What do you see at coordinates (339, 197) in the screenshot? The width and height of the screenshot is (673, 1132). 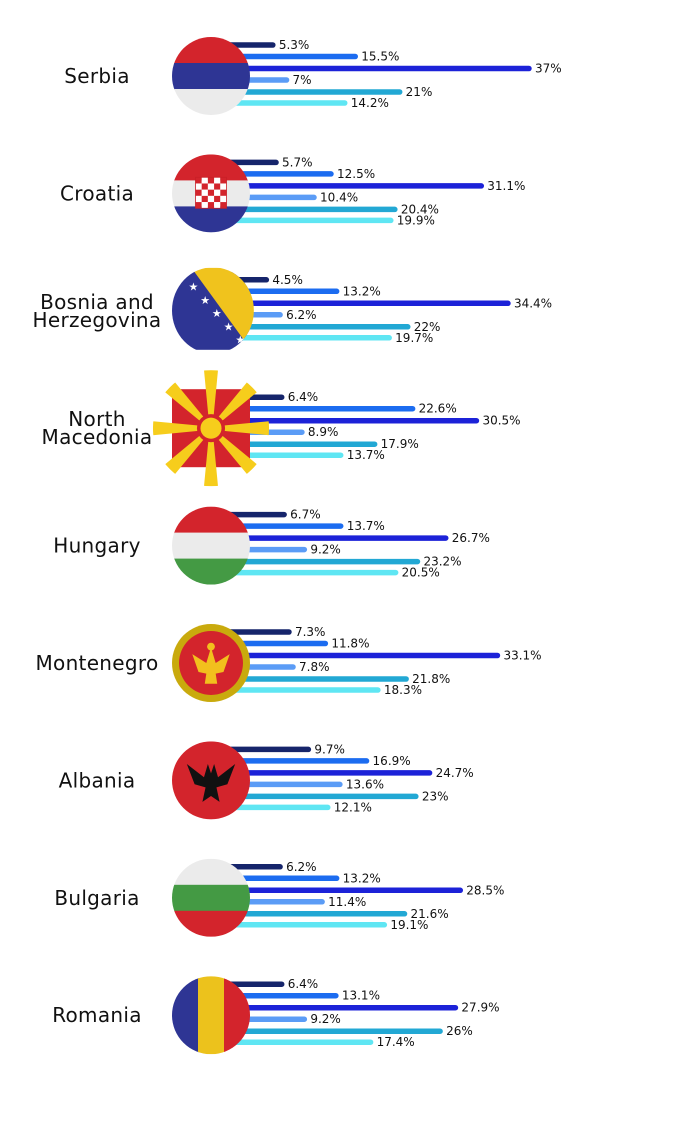 I see `value-label-croatia-4: 10.4%` at bounding box center [339, 197].